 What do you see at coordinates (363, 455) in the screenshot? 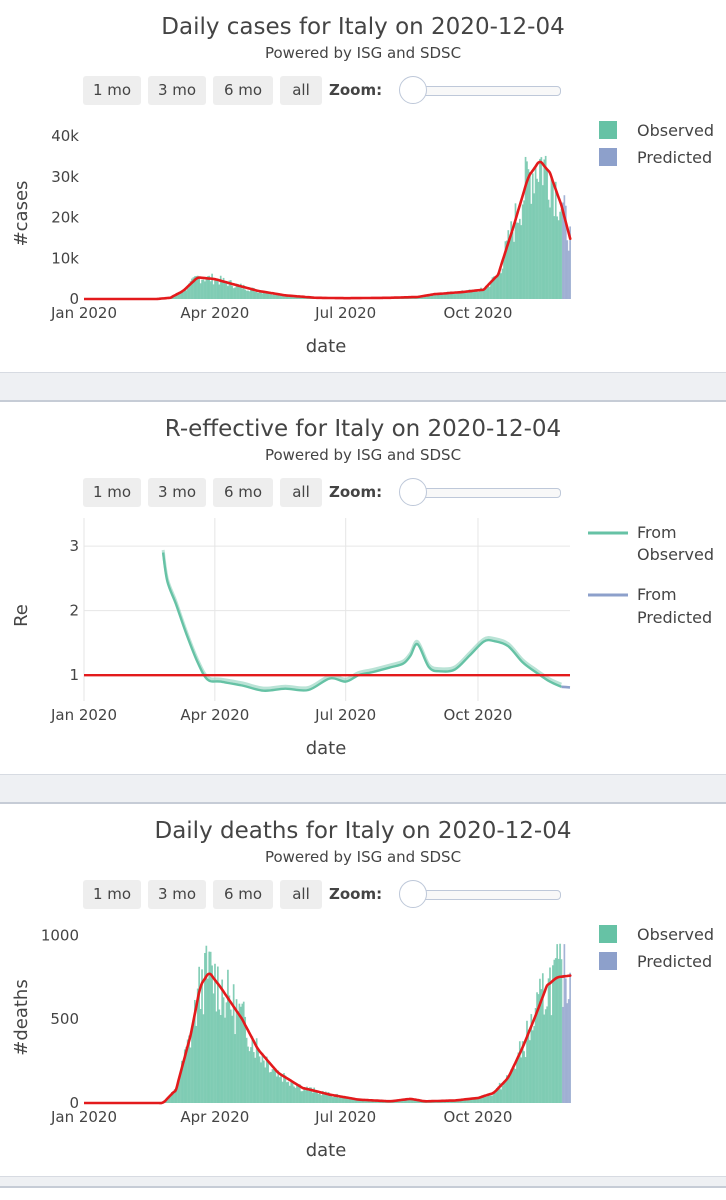
I see `reff-subtitle: Powered by ISG and SDSC` at bounding box center [363, 455].